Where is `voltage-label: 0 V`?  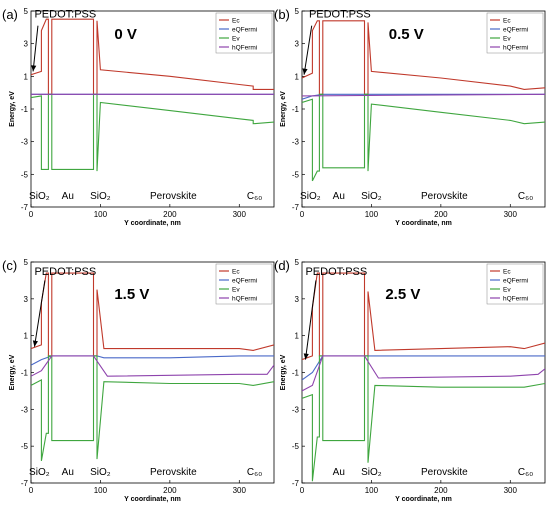
voltage-label: 0 V is located at coordinates (125, 34).